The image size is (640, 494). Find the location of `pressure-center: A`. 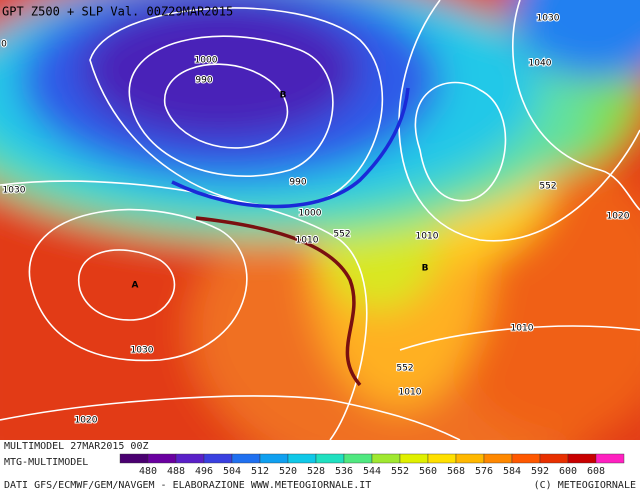

pressure-center: A is located at coordinates (135, 286).